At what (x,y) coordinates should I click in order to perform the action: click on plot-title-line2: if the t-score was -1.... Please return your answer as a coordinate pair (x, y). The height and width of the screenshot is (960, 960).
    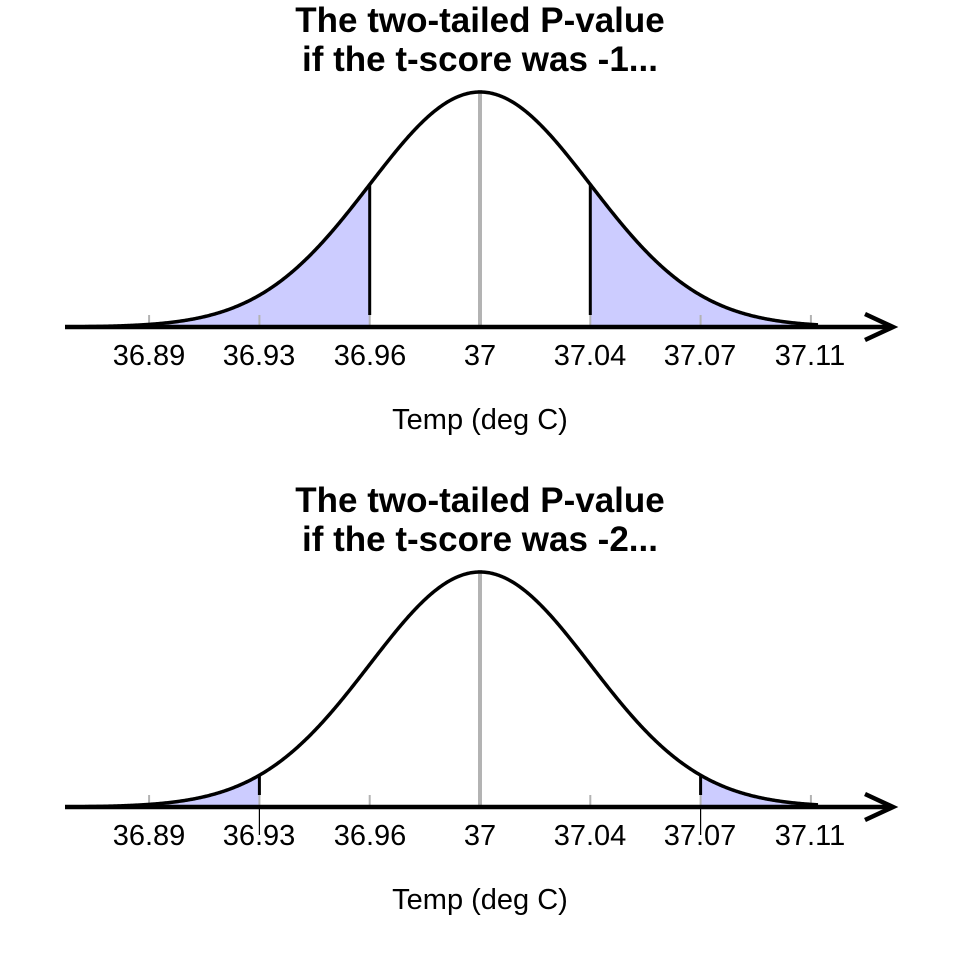
    Looking at the image, I should click on (480, 59).